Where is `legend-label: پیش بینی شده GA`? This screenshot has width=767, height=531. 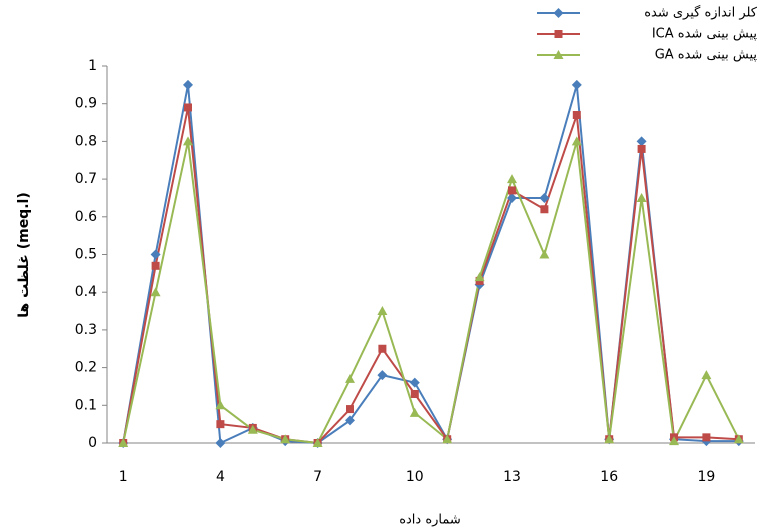
legend-label: پیش بینی شده GA is located at coordinates (706, 55).